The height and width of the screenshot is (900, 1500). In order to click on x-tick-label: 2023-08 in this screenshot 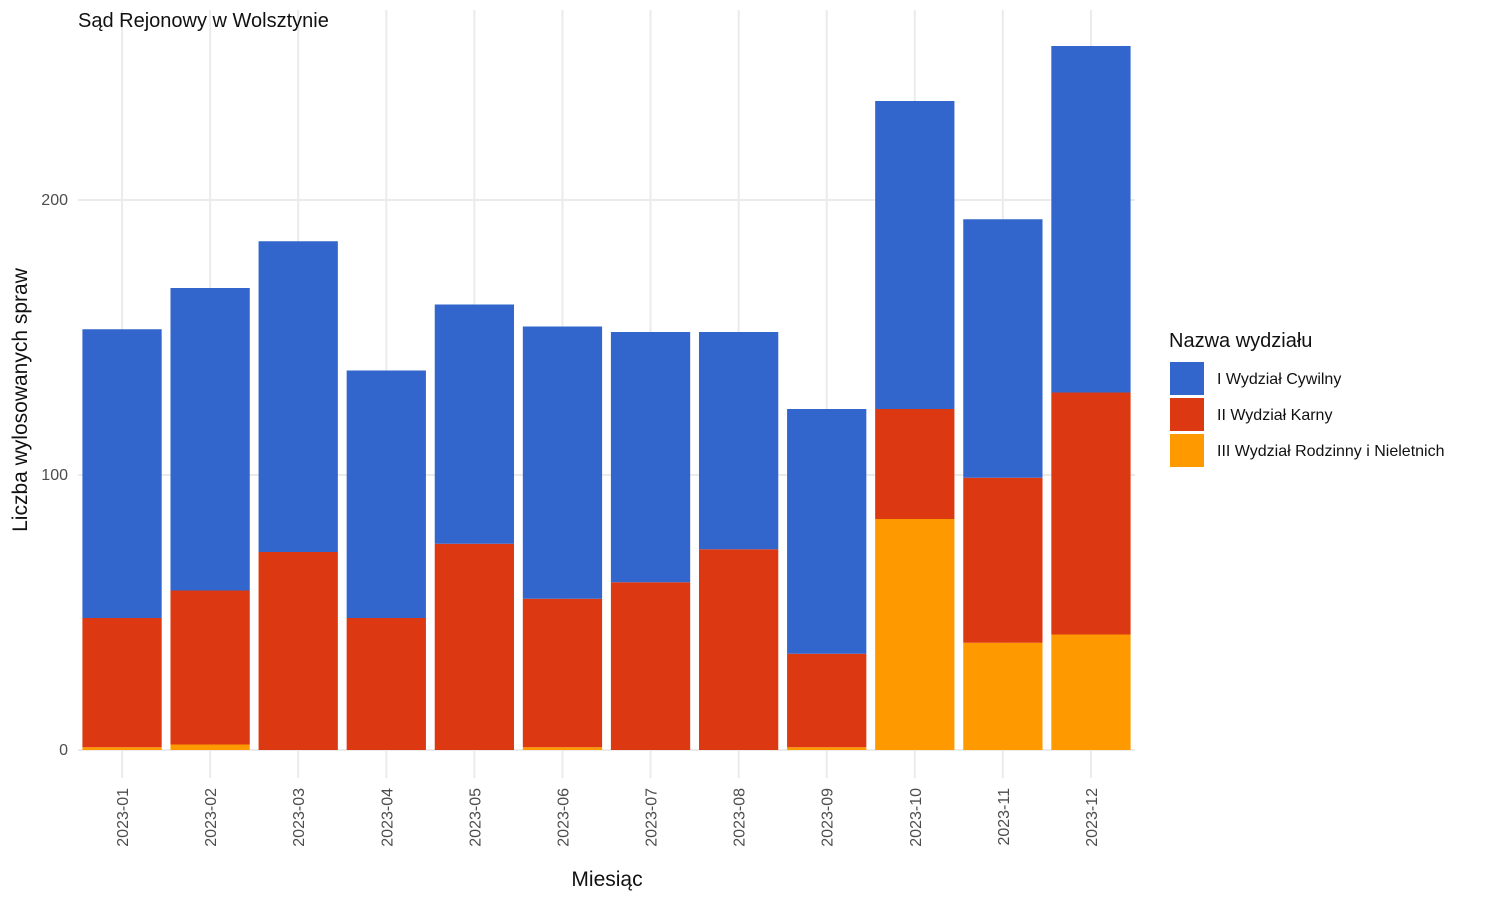, I will do `click(740, 817)`.